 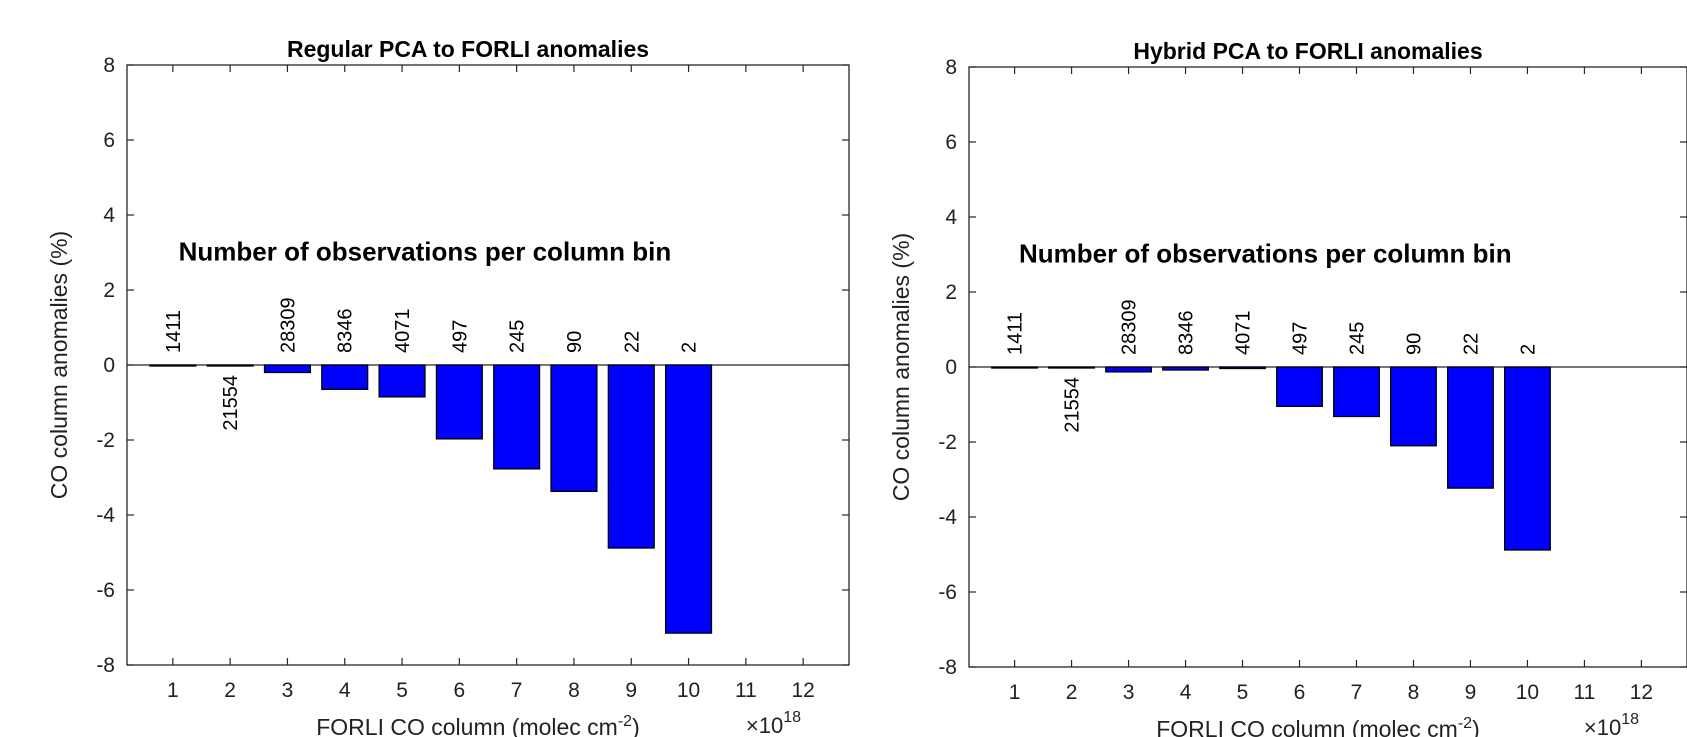 What do you see at coordinates (1187, 333) in the screenshot?
I see `count-label: 8346` at bounding box center [1187, 333].